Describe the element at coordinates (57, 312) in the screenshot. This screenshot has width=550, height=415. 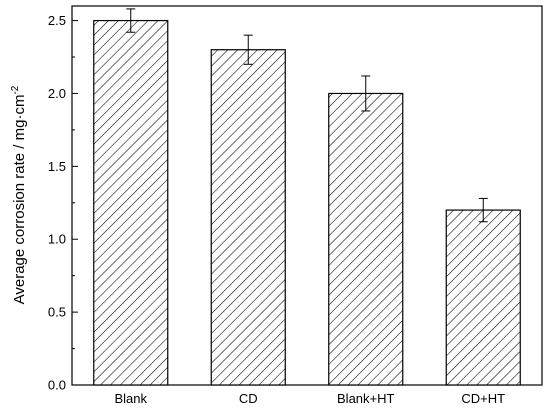
I see `y-tick-label: 0.5` at that location.